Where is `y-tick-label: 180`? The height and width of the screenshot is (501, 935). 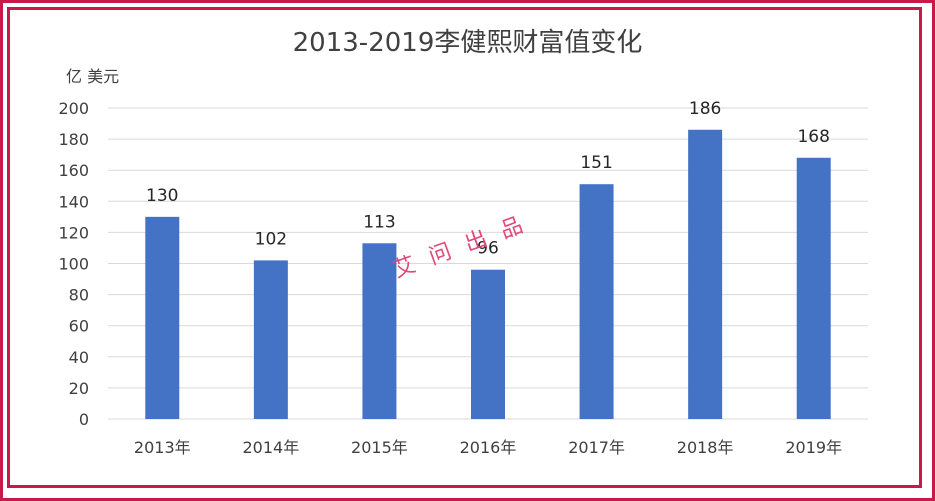 y-tick-label: 180 is located at coordinates (73, 139).